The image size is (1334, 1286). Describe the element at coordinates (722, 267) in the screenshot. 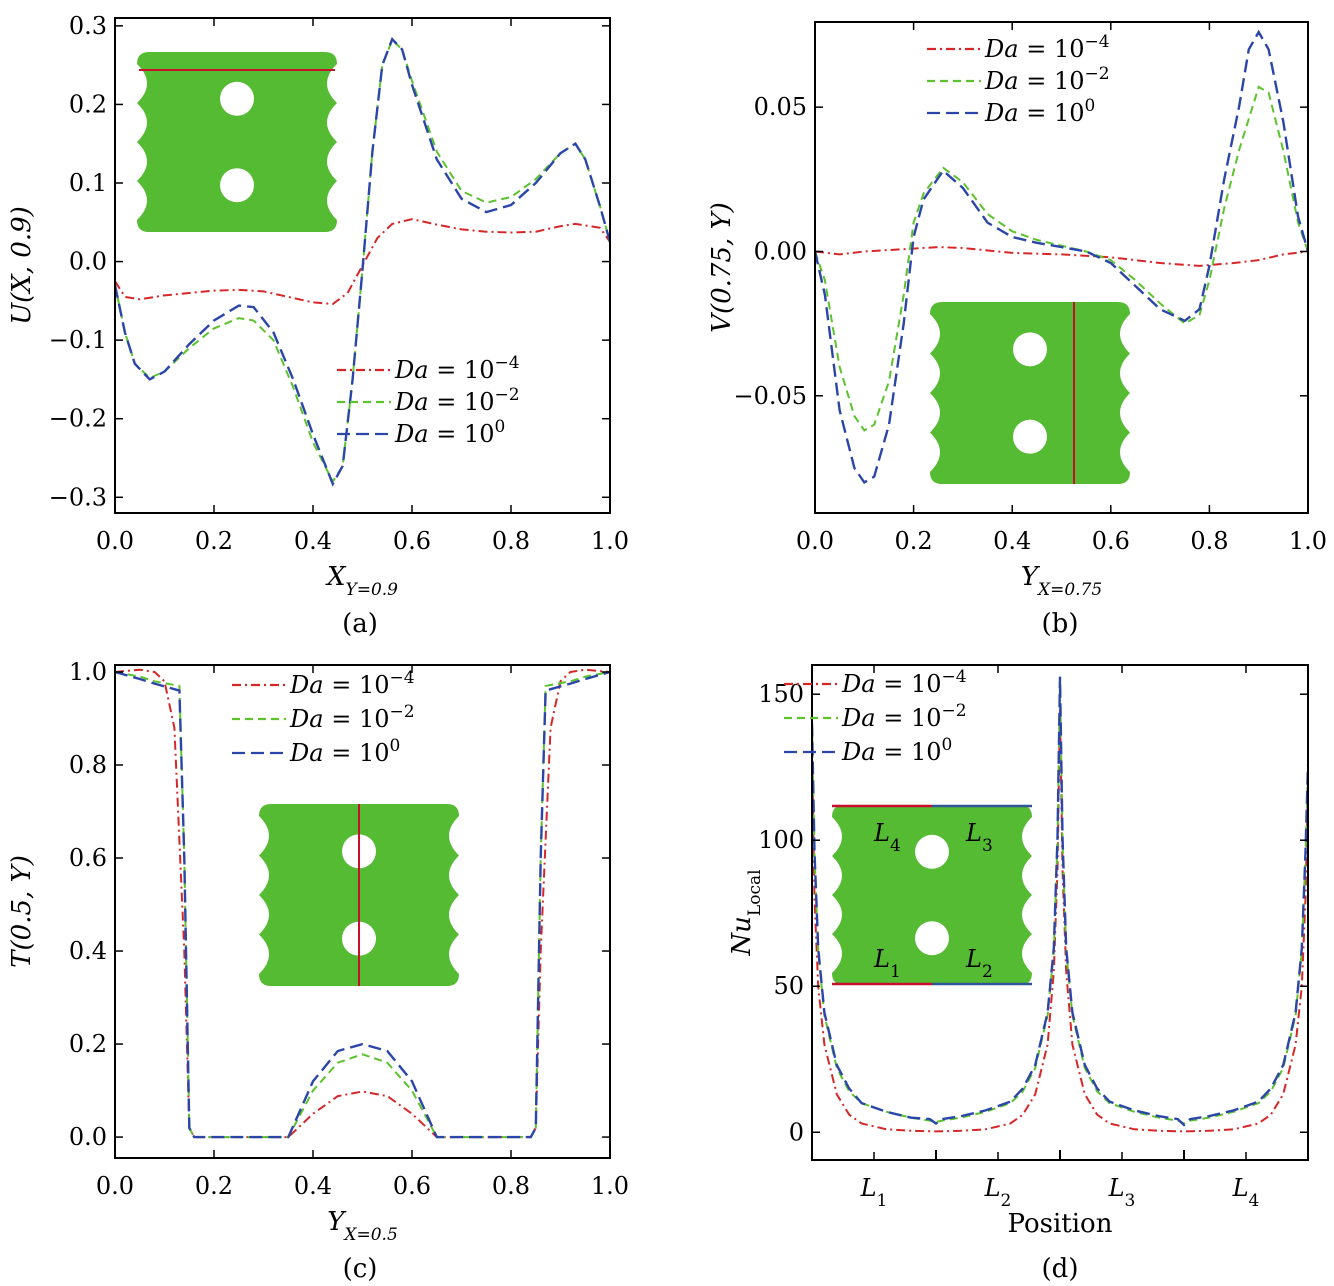

I see `y-axis-label: V(0.75, Y)` at that location.